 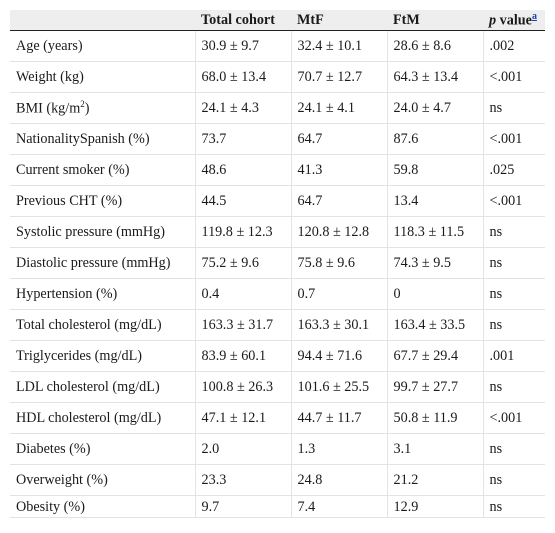 What do you see at coordinates (339, 449) in the screenshot?
I see `cell-mtf: 1.3` at bounding box center [339, 449].